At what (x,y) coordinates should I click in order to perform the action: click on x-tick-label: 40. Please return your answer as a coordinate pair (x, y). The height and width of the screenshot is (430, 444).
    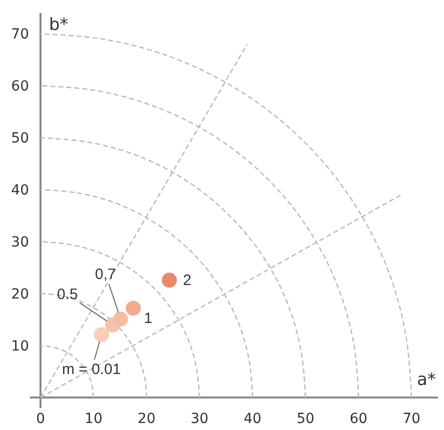
    Looking at the image, I should click on (253, 419).